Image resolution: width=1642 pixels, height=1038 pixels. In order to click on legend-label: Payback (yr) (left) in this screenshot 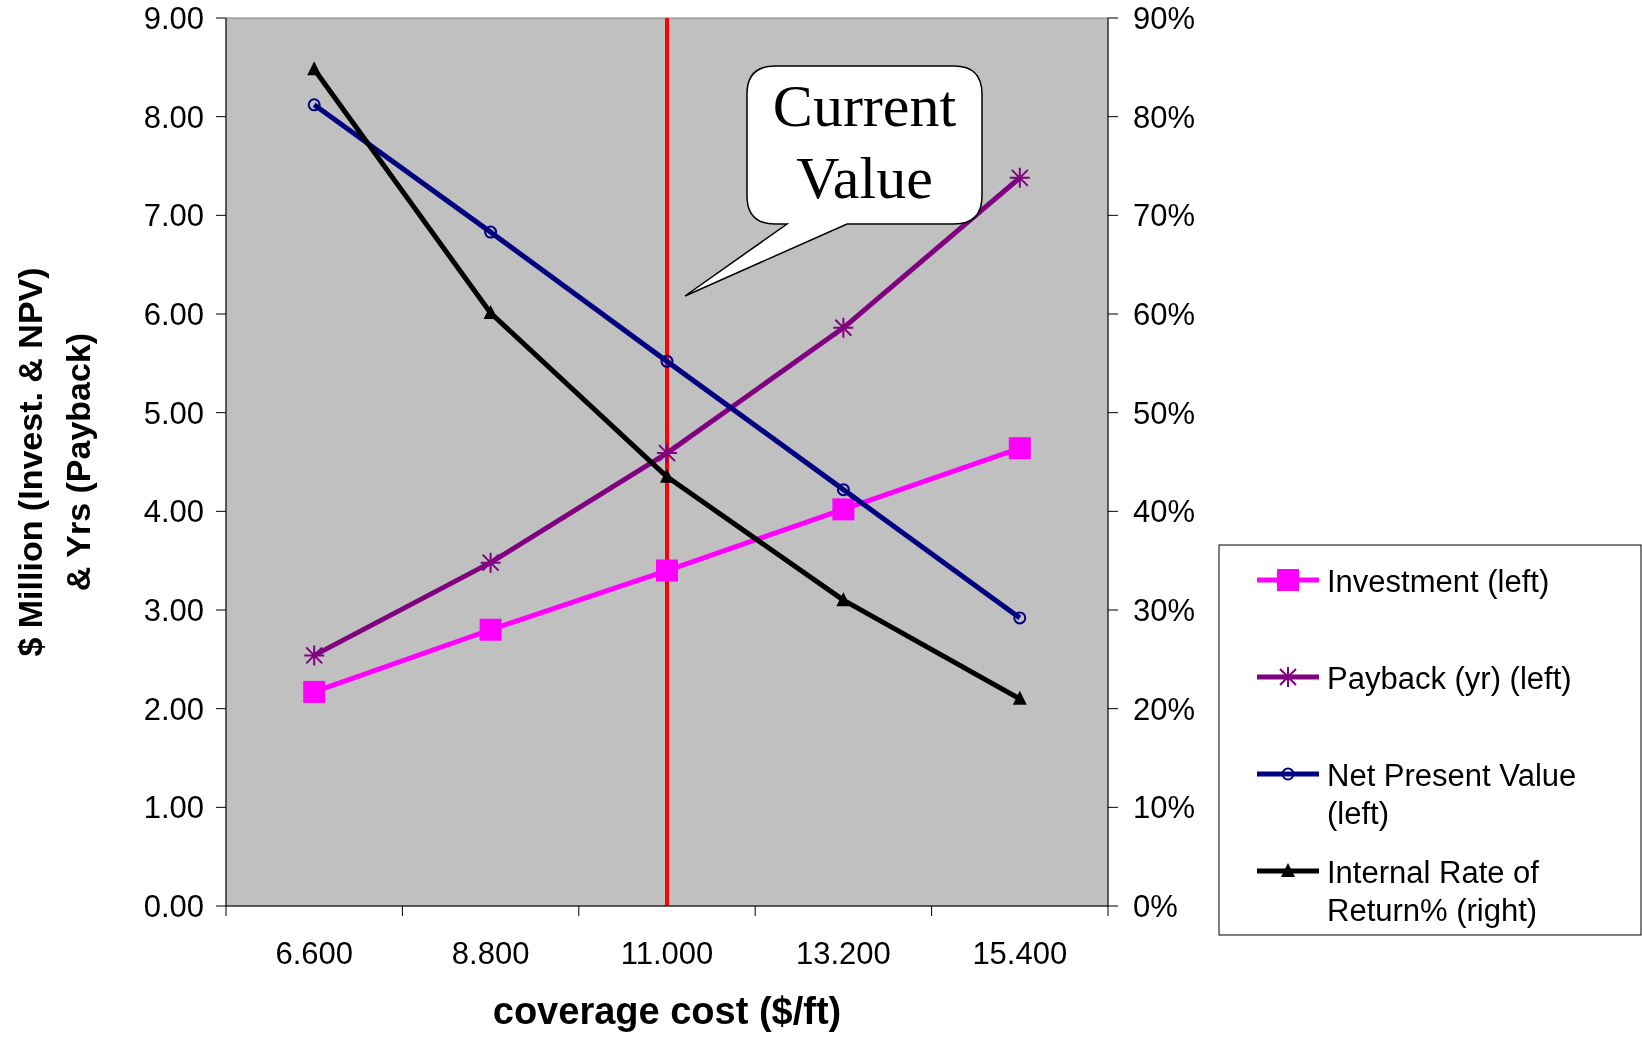, I will do `click(1449, 678)`.